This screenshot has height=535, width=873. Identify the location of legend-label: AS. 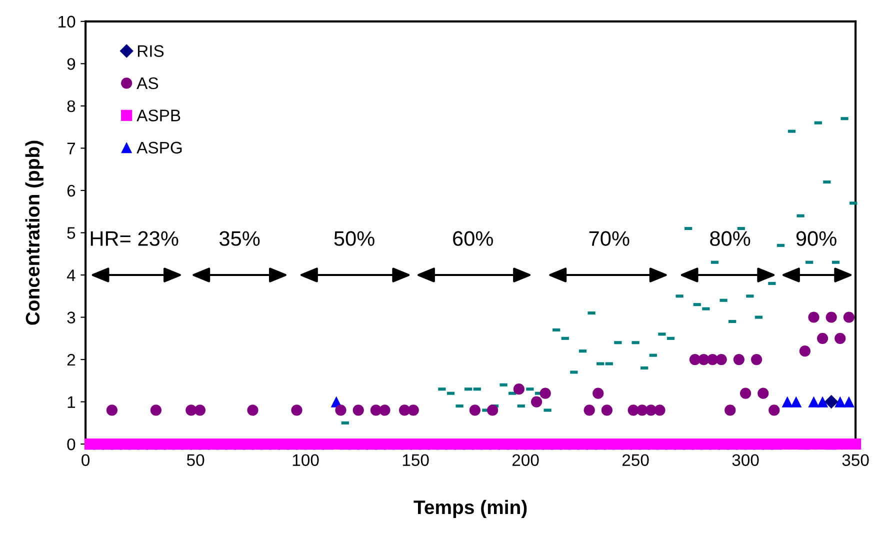
(147, 83).